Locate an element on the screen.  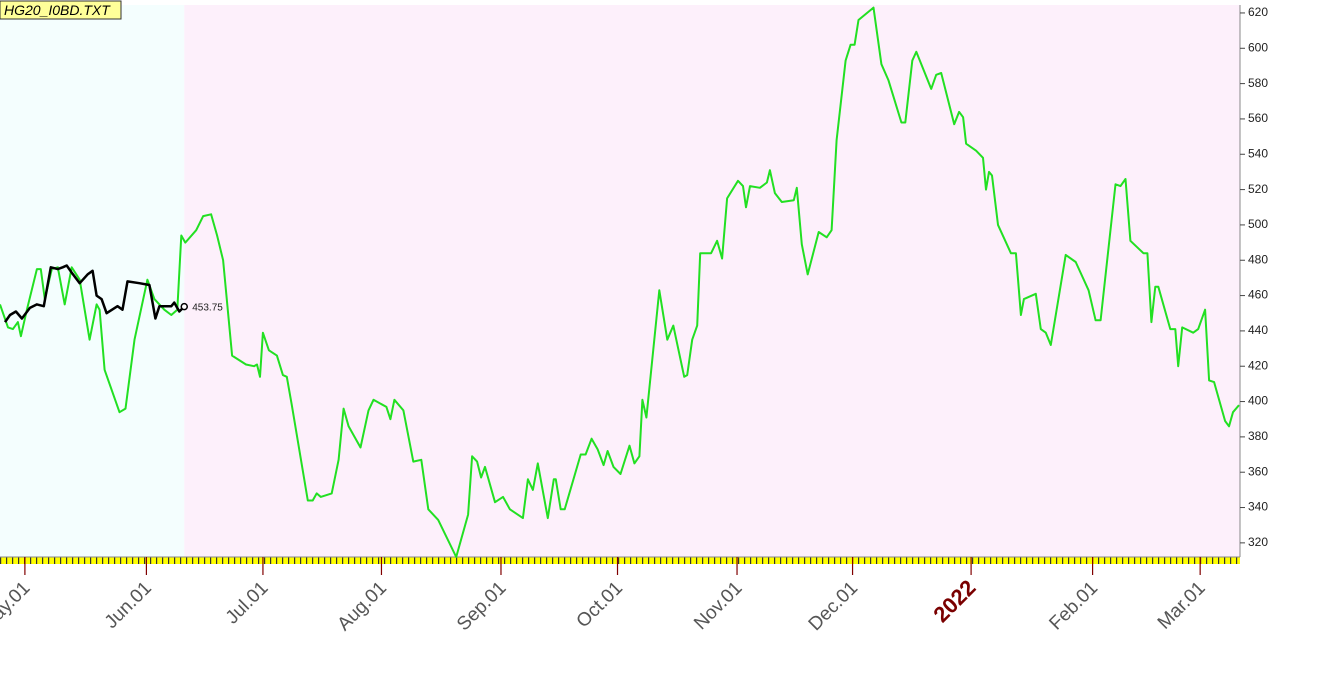
y-tick-label: 620 is located at coordinates (1258, 12).